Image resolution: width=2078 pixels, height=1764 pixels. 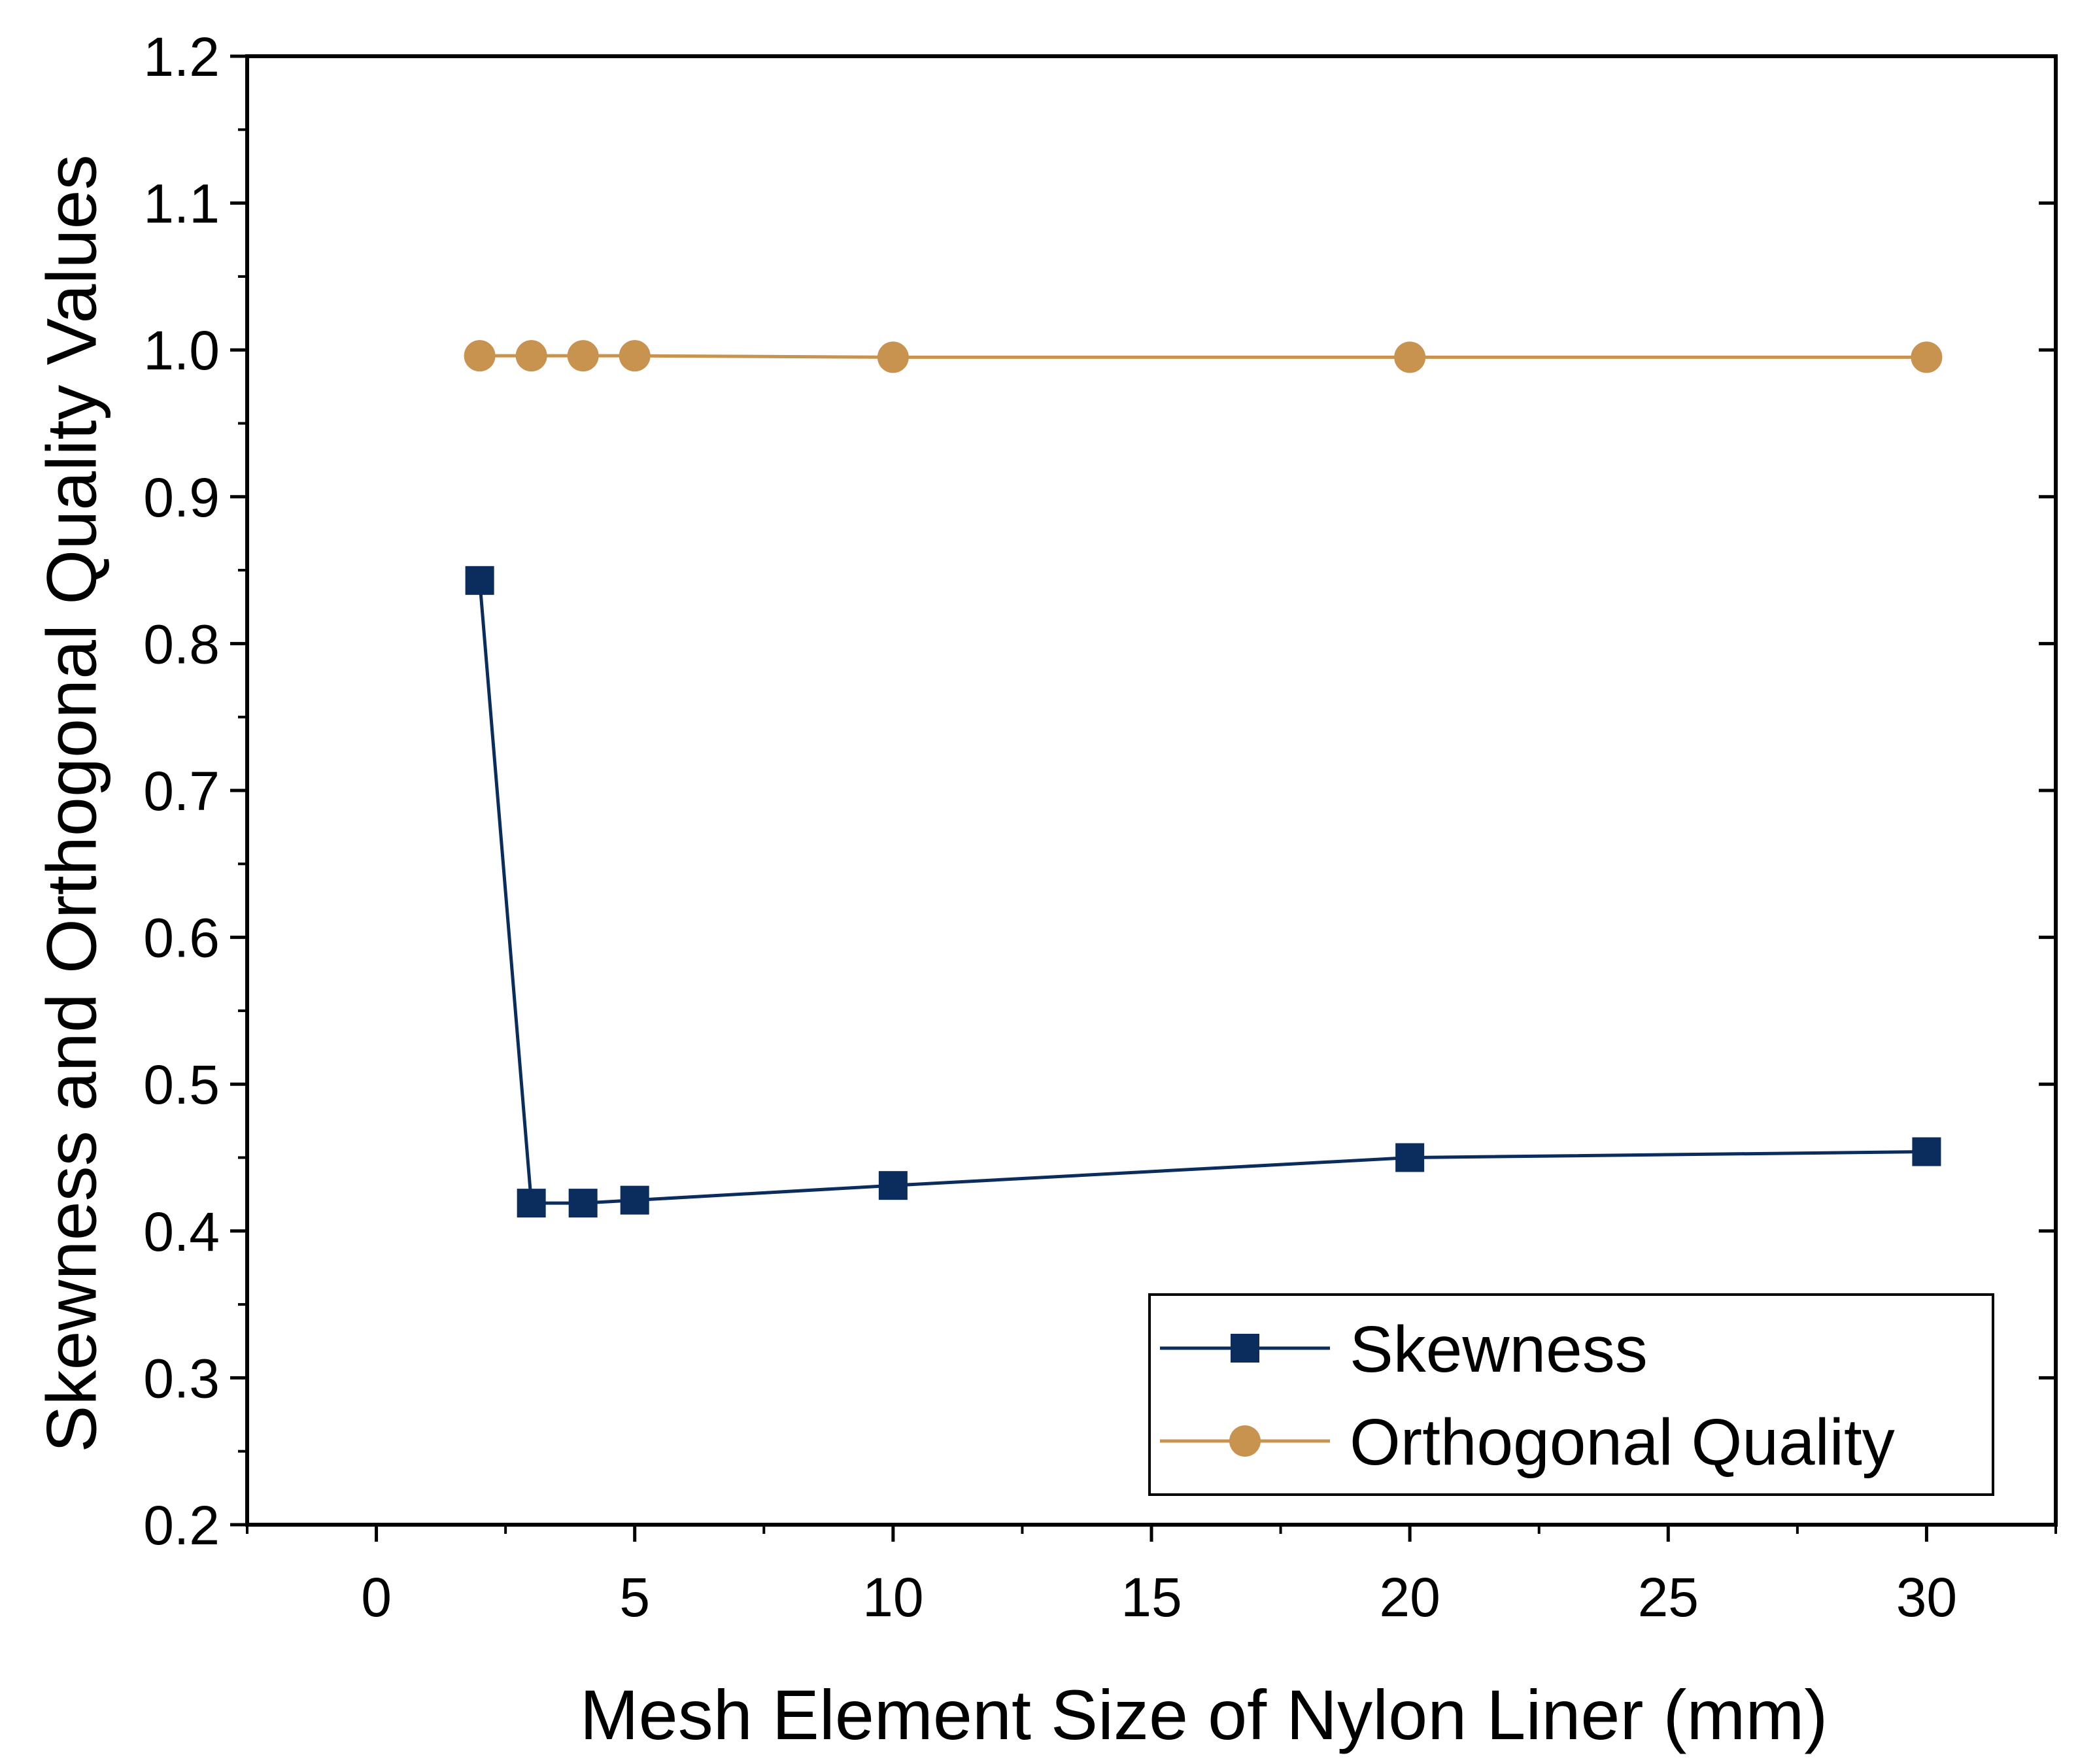 What do you see at coordinates (1245, 1348) in the screenshot?
I see `legend-skewness-marker` at bounding box center [1245, 1348].